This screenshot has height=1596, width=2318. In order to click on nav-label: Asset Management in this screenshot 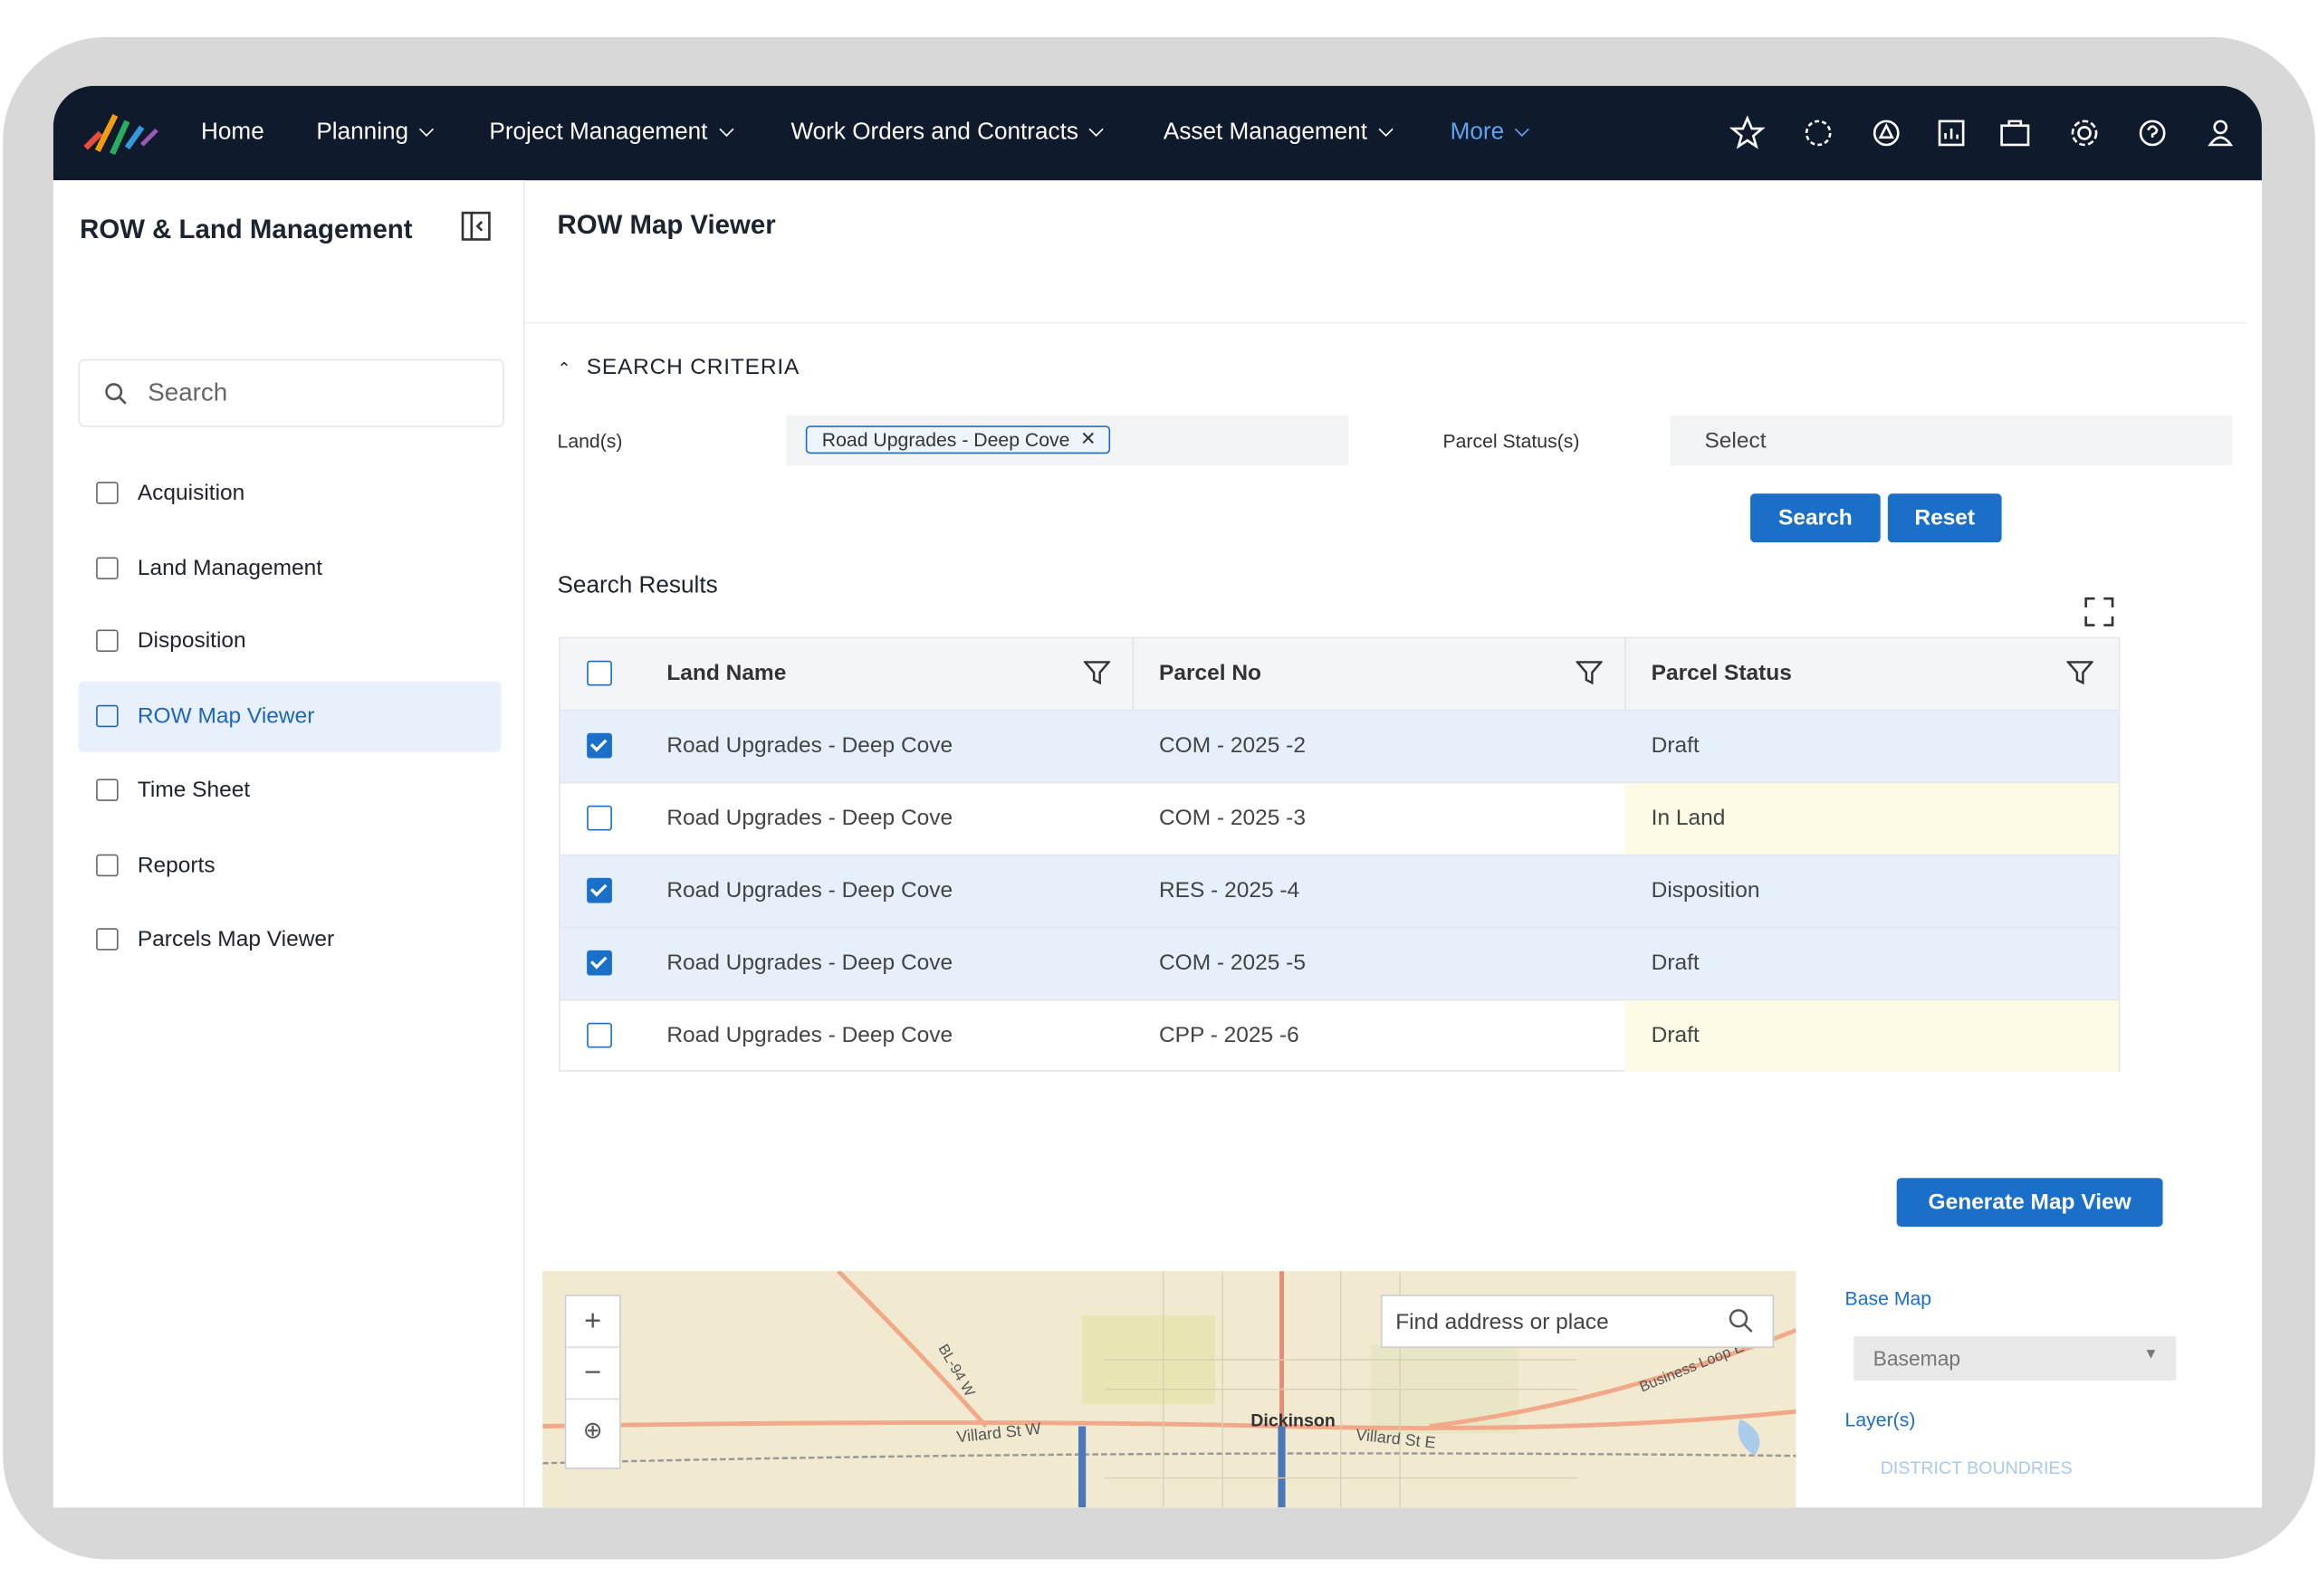, I will do `click(1265, 132)`.